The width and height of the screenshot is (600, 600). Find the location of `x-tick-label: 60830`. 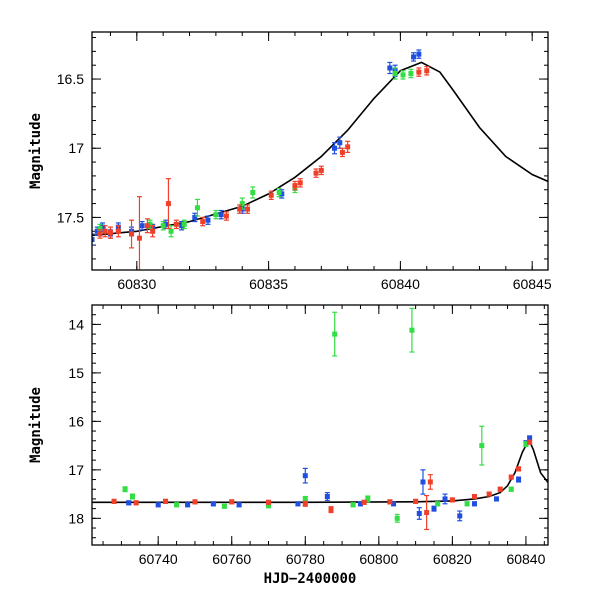

x-tick-label: 60830 is located at coordinates (136, 284).